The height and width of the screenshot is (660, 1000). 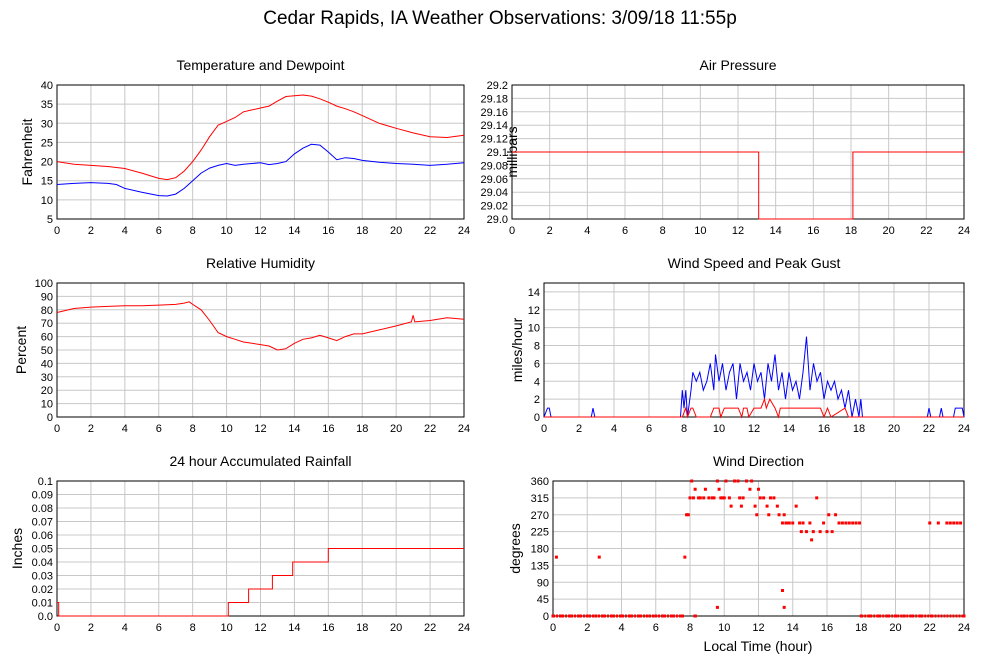 I want to click on y-tick-label: 30, so click(x=47, y=124).